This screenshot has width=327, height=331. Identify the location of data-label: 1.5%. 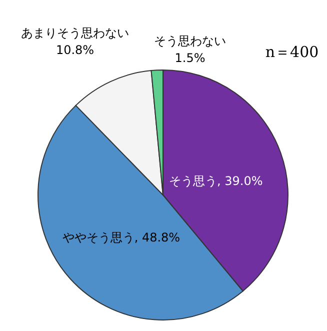
(190, 58).